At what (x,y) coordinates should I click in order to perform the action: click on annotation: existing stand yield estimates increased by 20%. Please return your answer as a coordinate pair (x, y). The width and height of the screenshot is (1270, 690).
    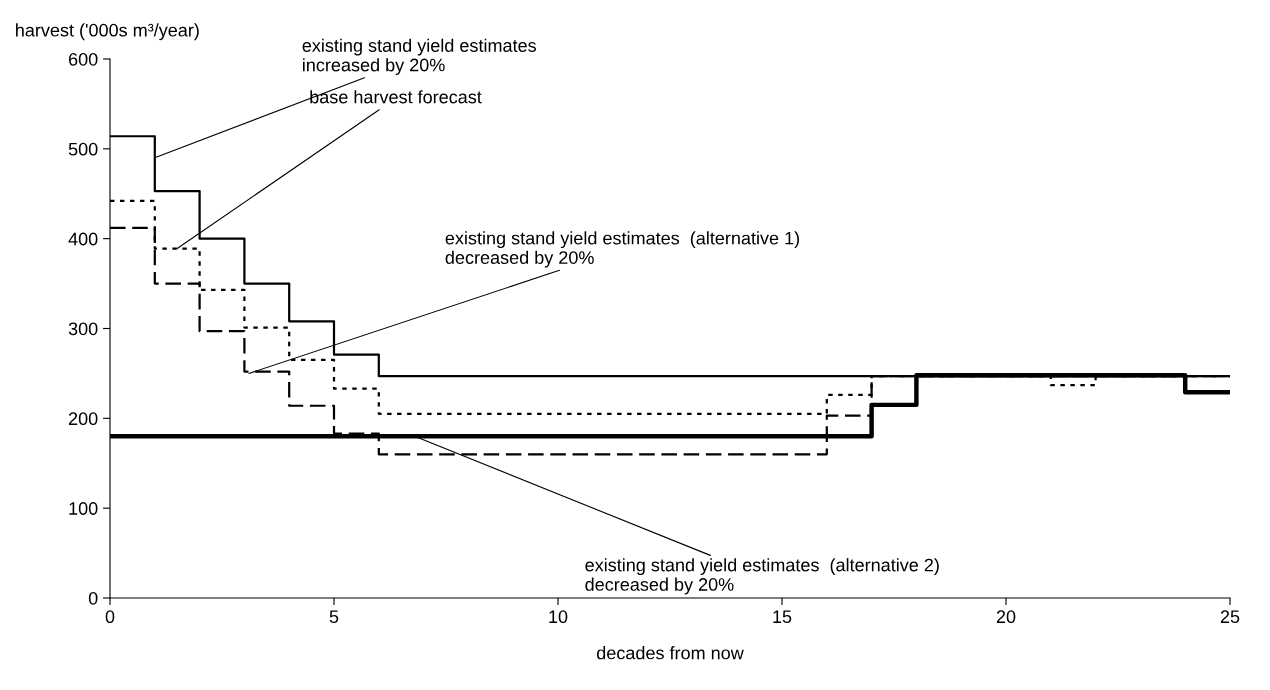
    Looking at the image, I should click on (419, 56).